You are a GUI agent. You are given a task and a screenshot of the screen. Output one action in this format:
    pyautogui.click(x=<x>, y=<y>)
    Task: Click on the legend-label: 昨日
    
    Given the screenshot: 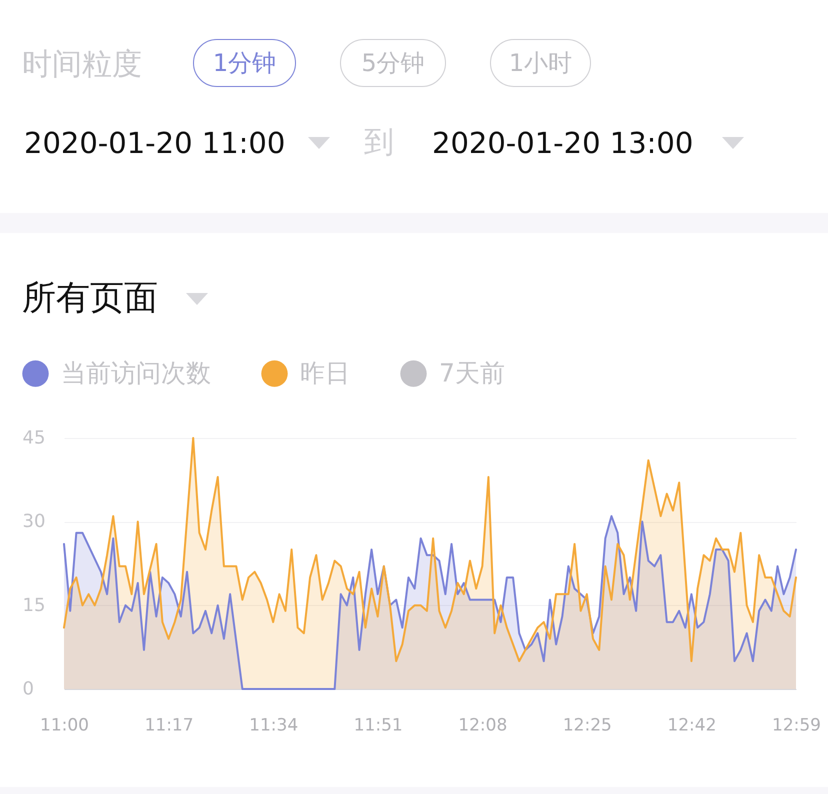 What is the action you would take?
    pyautogui.click(x=325, y=373)
    